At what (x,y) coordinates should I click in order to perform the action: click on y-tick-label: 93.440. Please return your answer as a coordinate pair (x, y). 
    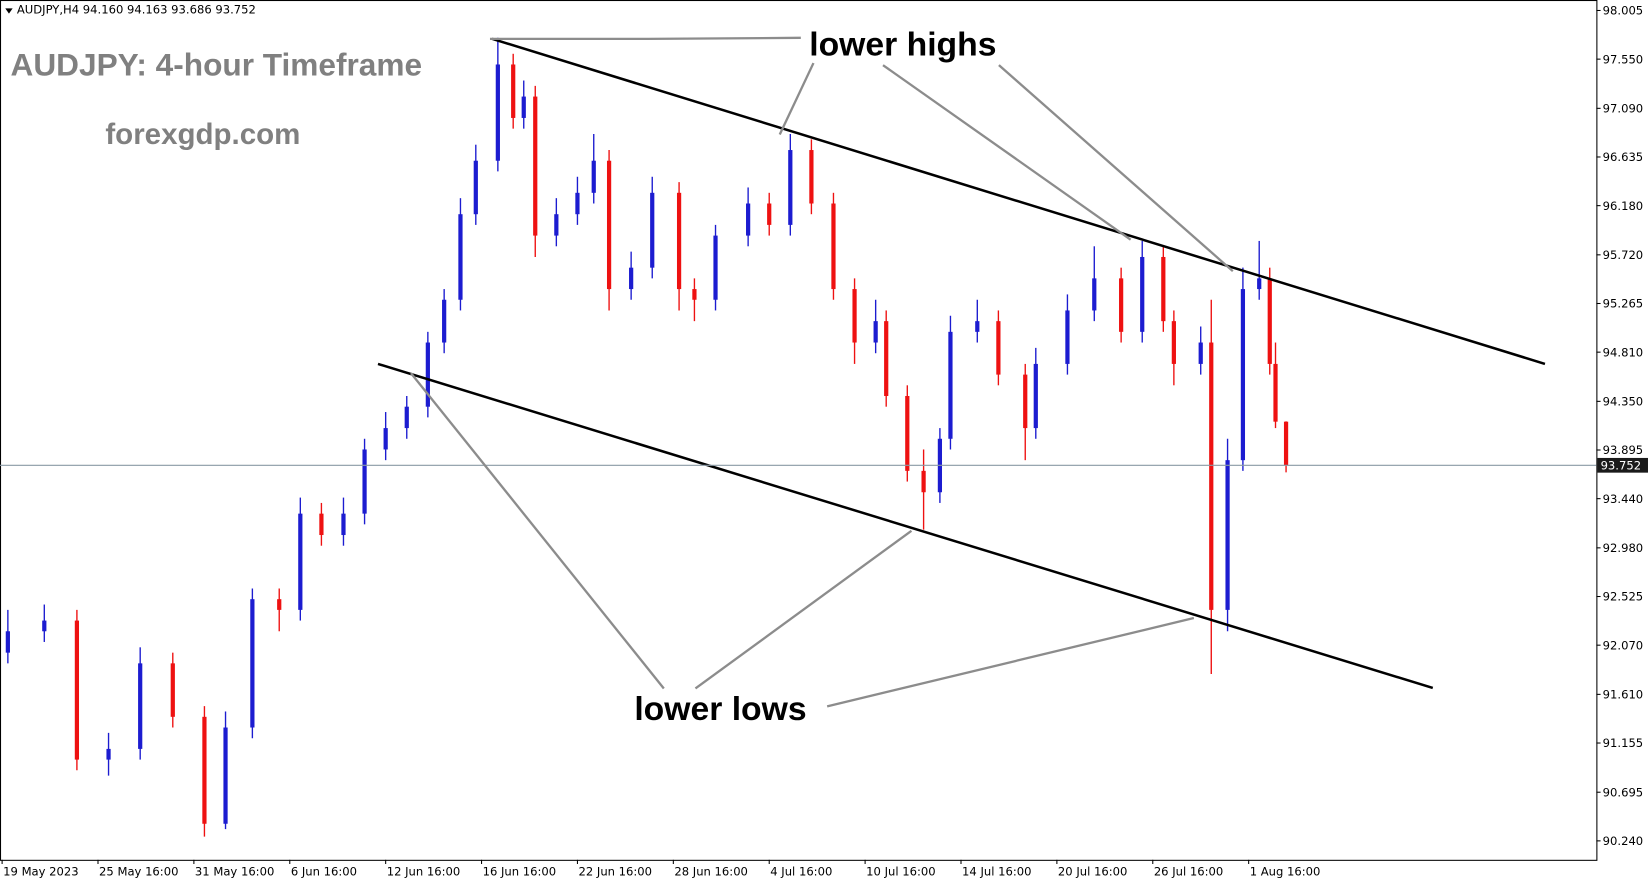
    Looking at the image, I should click on (1623, 499).